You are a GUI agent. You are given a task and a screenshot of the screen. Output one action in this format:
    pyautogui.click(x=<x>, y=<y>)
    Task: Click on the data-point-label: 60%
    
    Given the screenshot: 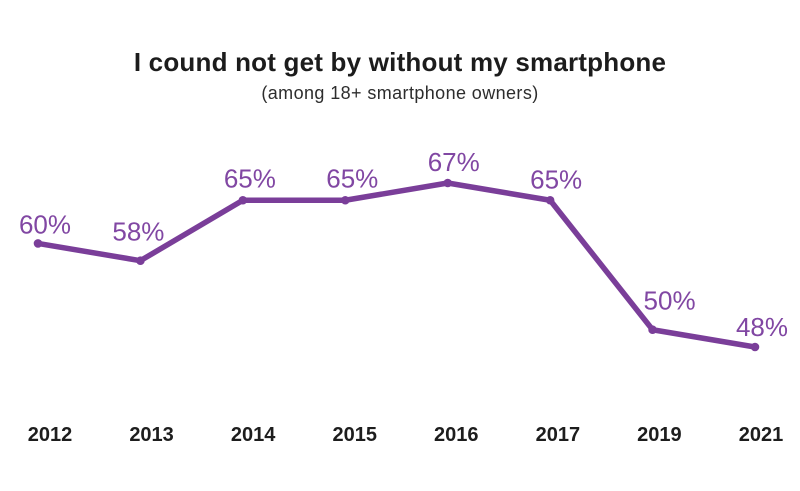 What is the action you would take?
    pyautogui.click(x=45, y=224)
    